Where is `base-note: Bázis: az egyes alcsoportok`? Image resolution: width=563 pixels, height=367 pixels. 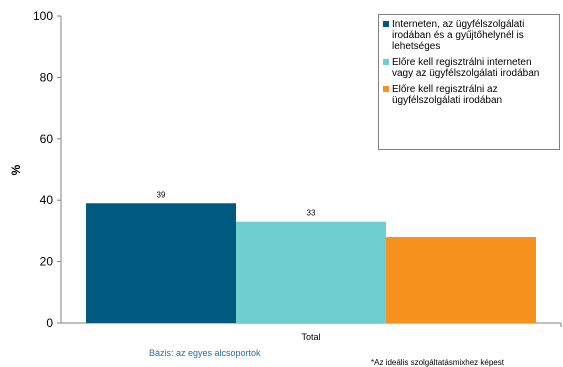
base-note: Bázis: az egyes alcsoportok is located at coordinates (205, 353).